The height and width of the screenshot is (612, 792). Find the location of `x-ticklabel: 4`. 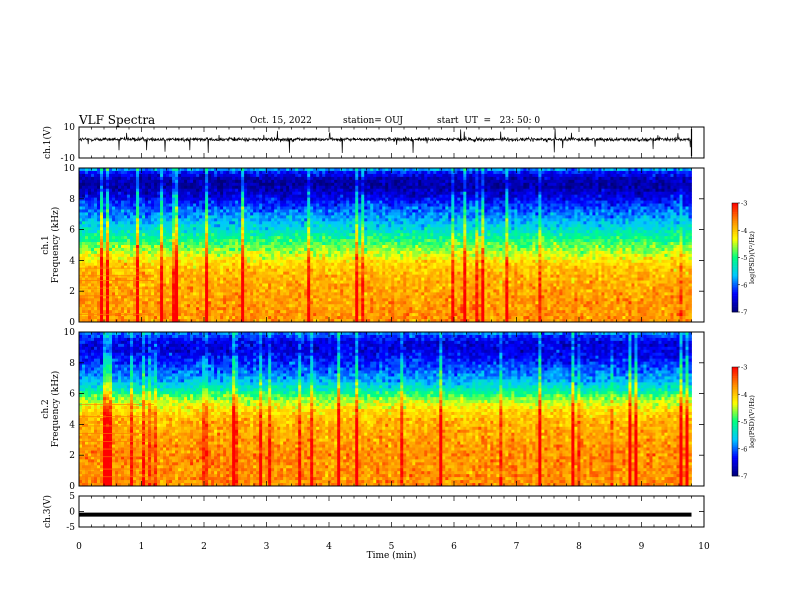

x-ticklabel: 4 is located at coordinates (329, 547).